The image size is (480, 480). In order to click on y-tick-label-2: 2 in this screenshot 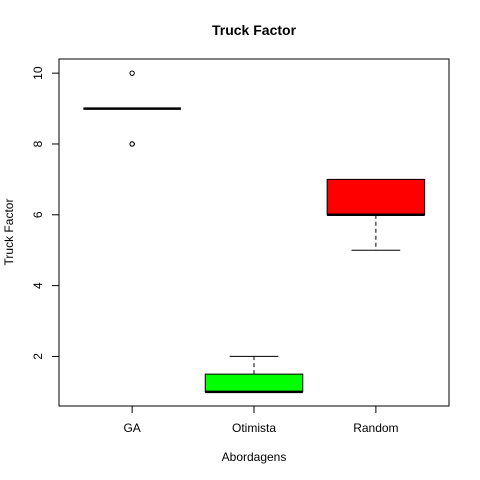, I will do `click(38, 356)`.